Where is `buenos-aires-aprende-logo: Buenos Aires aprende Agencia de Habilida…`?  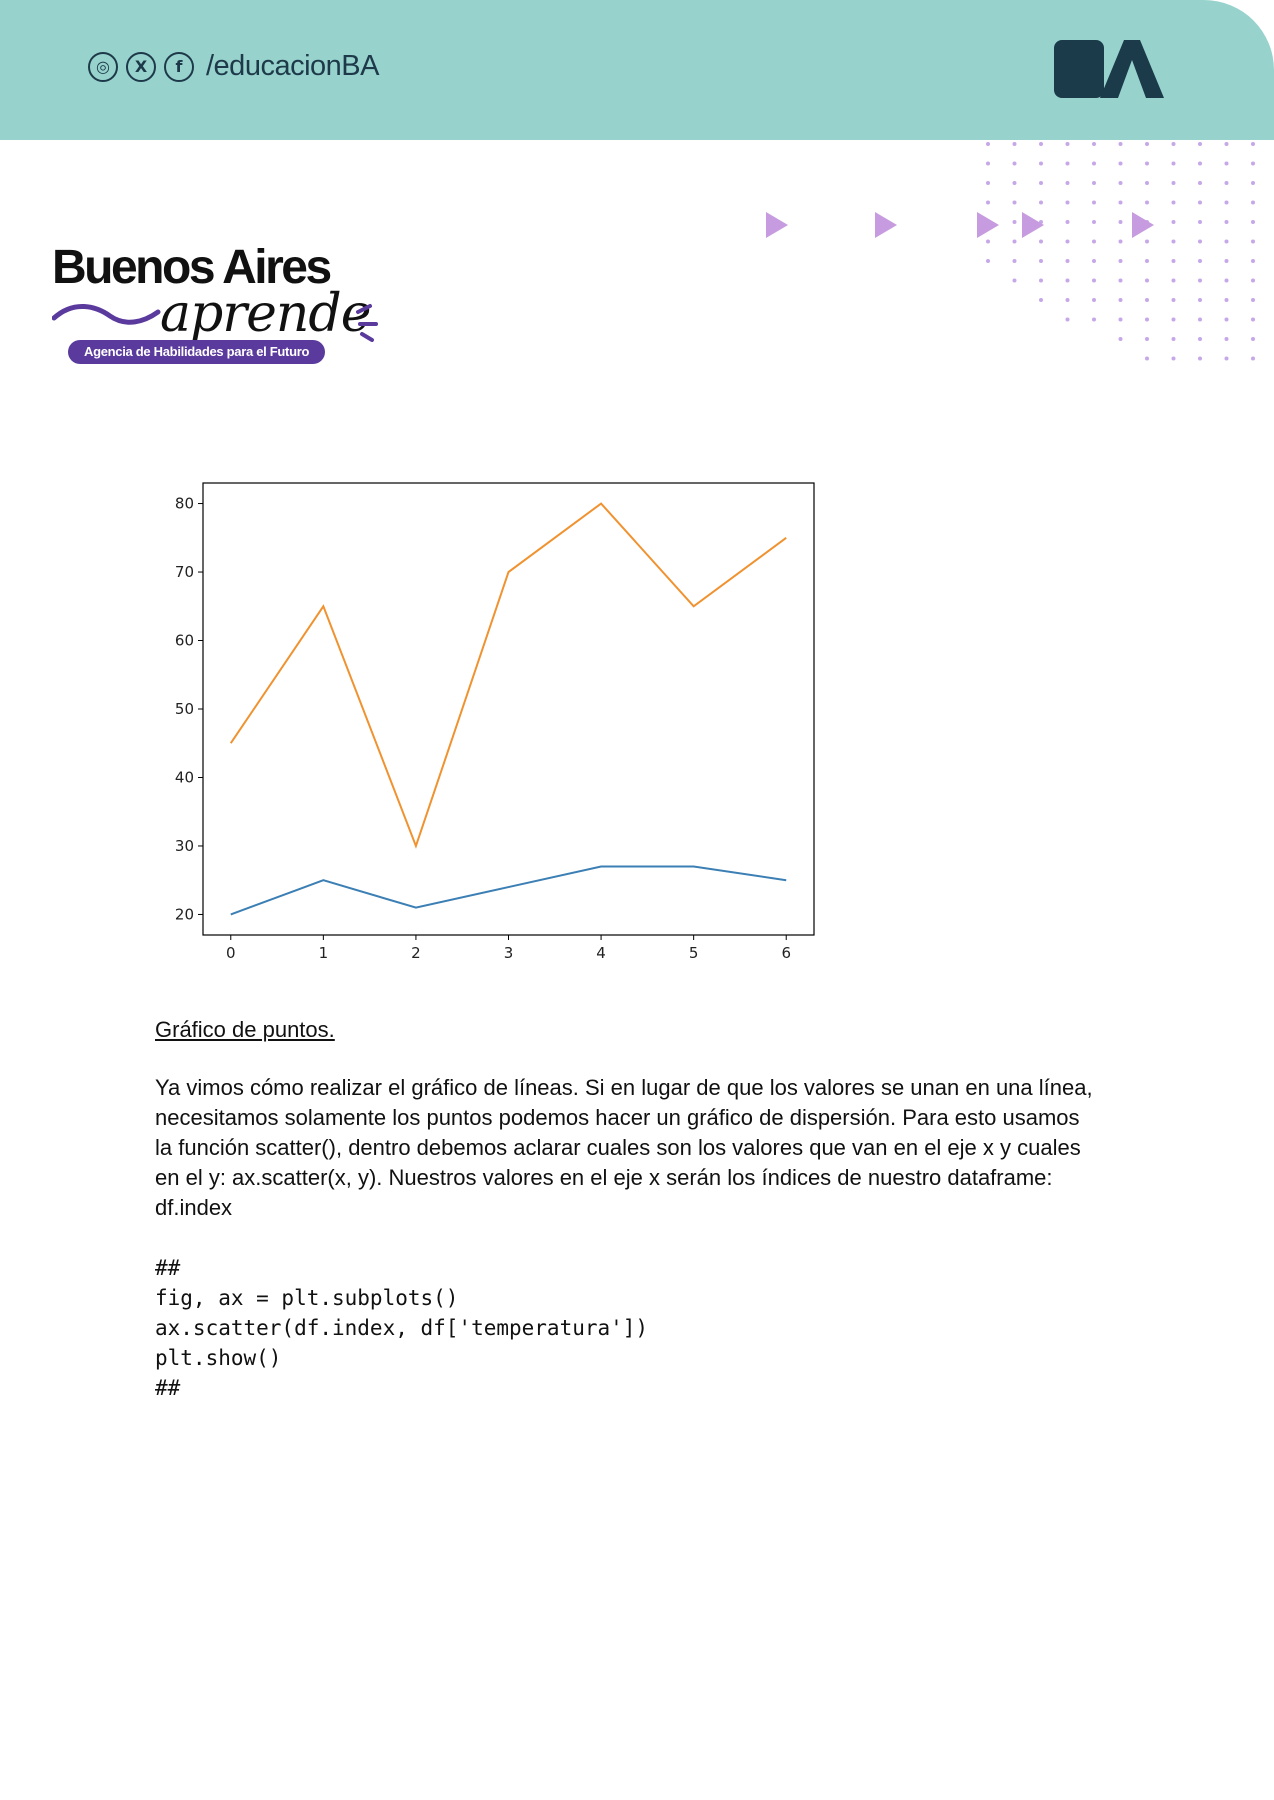
buenos-aires-aprende-logo: Buenos Aires aprende Agencia de Habilida… is located at coordinates (222, 305).